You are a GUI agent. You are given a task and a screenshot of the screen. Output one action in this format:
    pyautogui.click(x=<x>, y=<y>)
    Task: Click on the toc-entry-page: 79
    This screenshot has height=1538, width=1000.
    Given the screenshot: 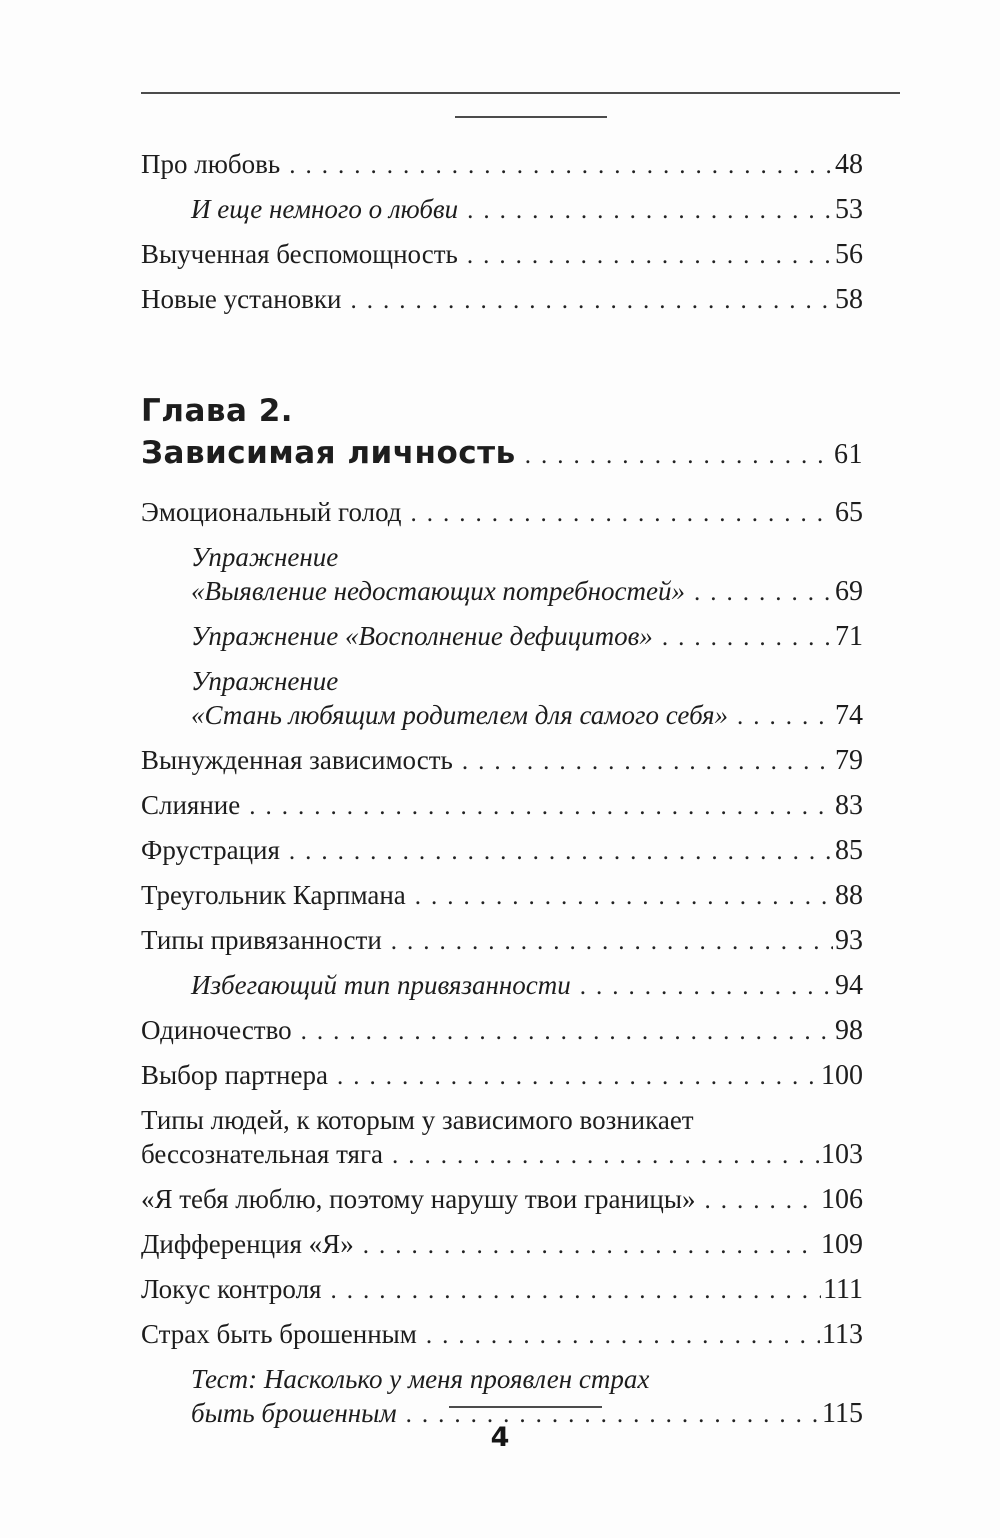 What is the action you would take?
    pyautogui.click(x=849, y=760)
    